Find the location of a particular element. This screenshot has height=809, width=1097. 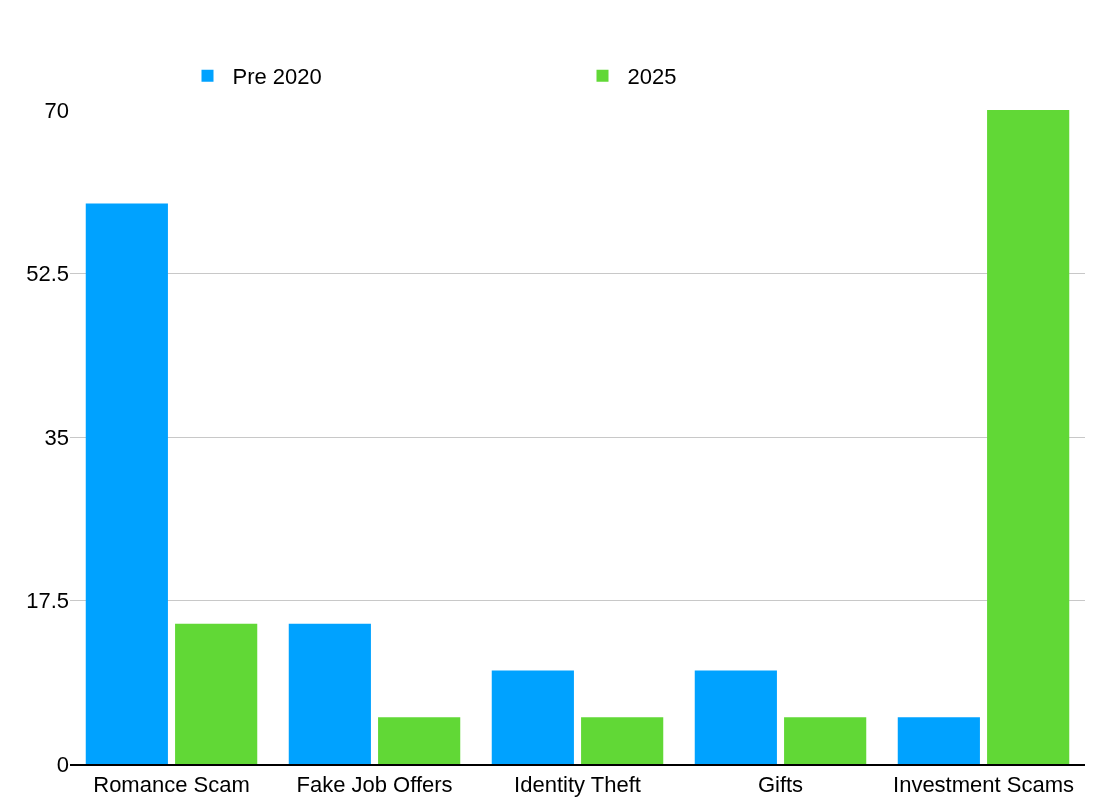

y-tick-label: 17.5 is located at coordinates (47, 601).